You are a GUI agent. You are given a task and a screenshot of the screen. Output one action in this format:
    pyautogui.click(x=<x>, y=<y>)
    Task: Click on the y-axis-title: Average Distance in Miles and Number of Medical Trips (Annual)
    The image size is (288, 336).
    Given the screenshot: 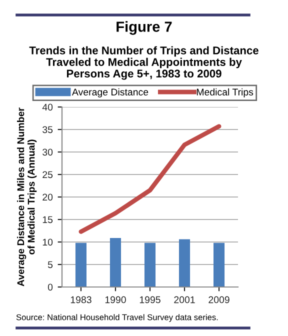 What is the action you would take?
    pyautogui.click(x=27, y=197)
    